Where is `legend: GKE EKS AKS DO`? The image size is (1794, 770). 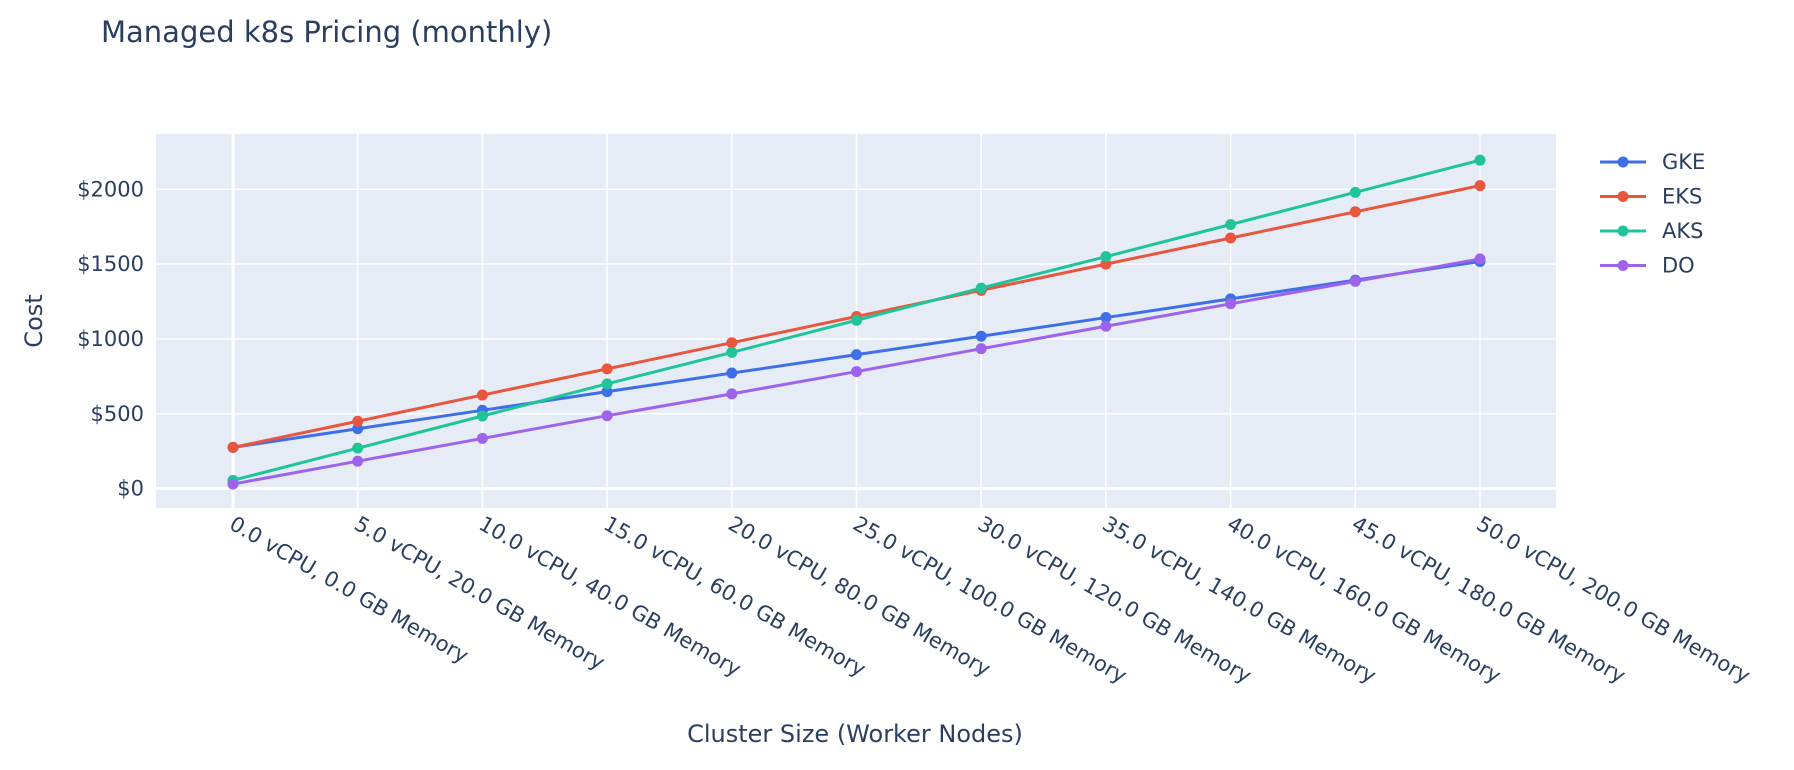 legend: GKE EKS AKS DO is located at coordinates (1652, 214).